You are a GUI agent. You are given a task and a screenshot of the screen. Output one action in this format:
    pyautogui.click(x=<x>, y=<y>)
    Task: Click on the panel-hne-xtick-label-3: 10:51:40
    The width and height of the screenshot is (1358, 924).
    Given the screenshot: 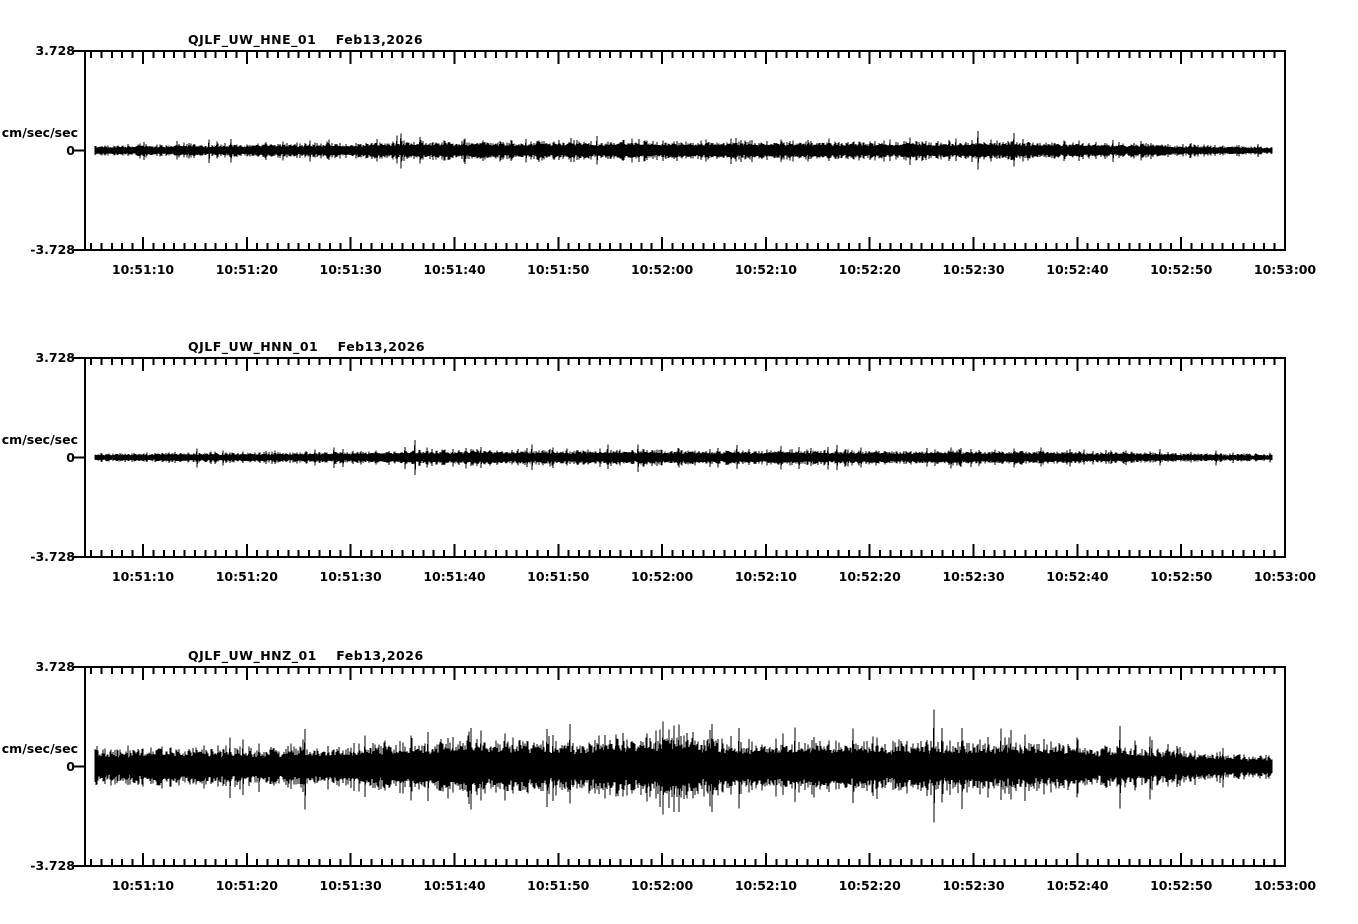 What is the action you would take?
    pyautogui.click(x=454, y=269)
    